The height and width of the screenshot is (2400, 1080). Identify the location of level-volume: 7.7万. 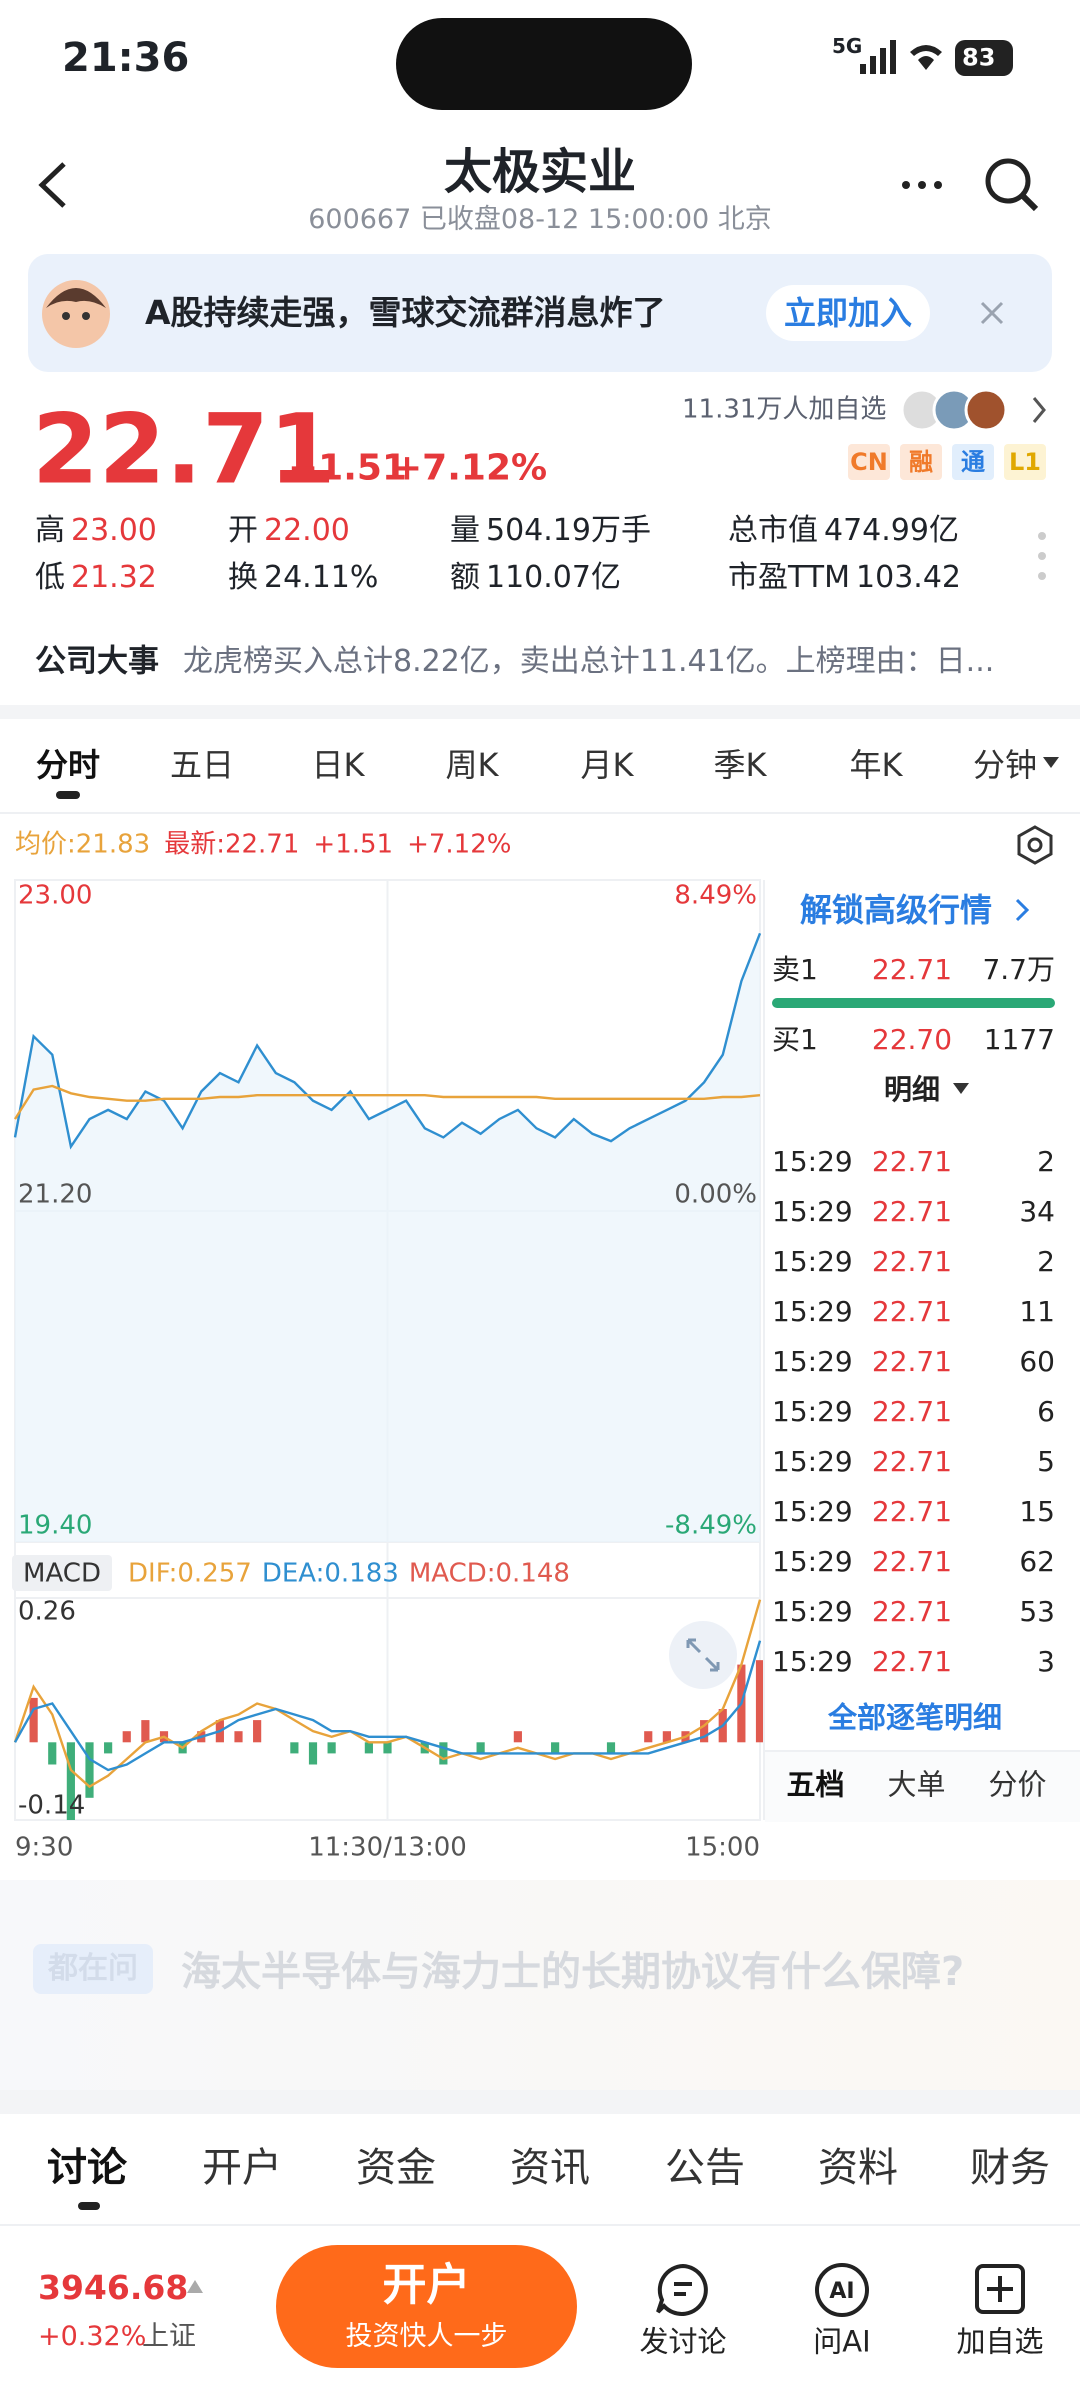
(1018, 970).